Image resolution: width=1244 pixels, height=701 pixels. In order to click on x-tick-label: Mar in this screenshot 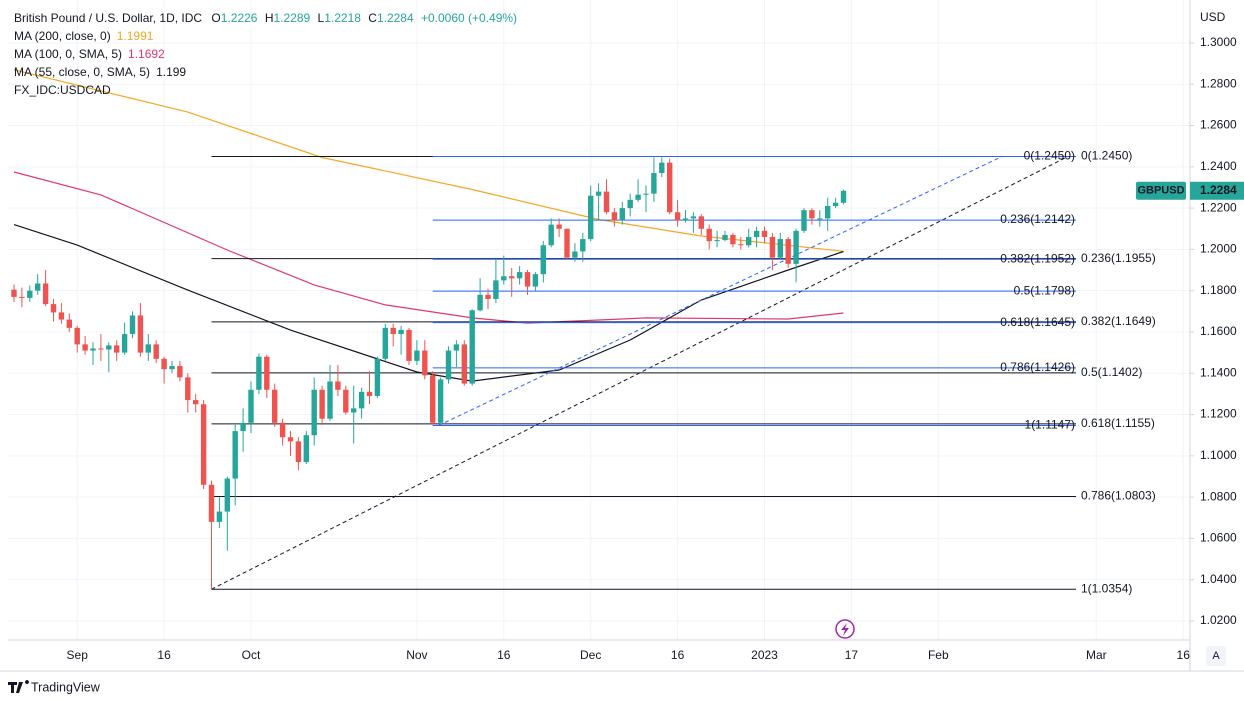, I will do `click(1096, 655)`.